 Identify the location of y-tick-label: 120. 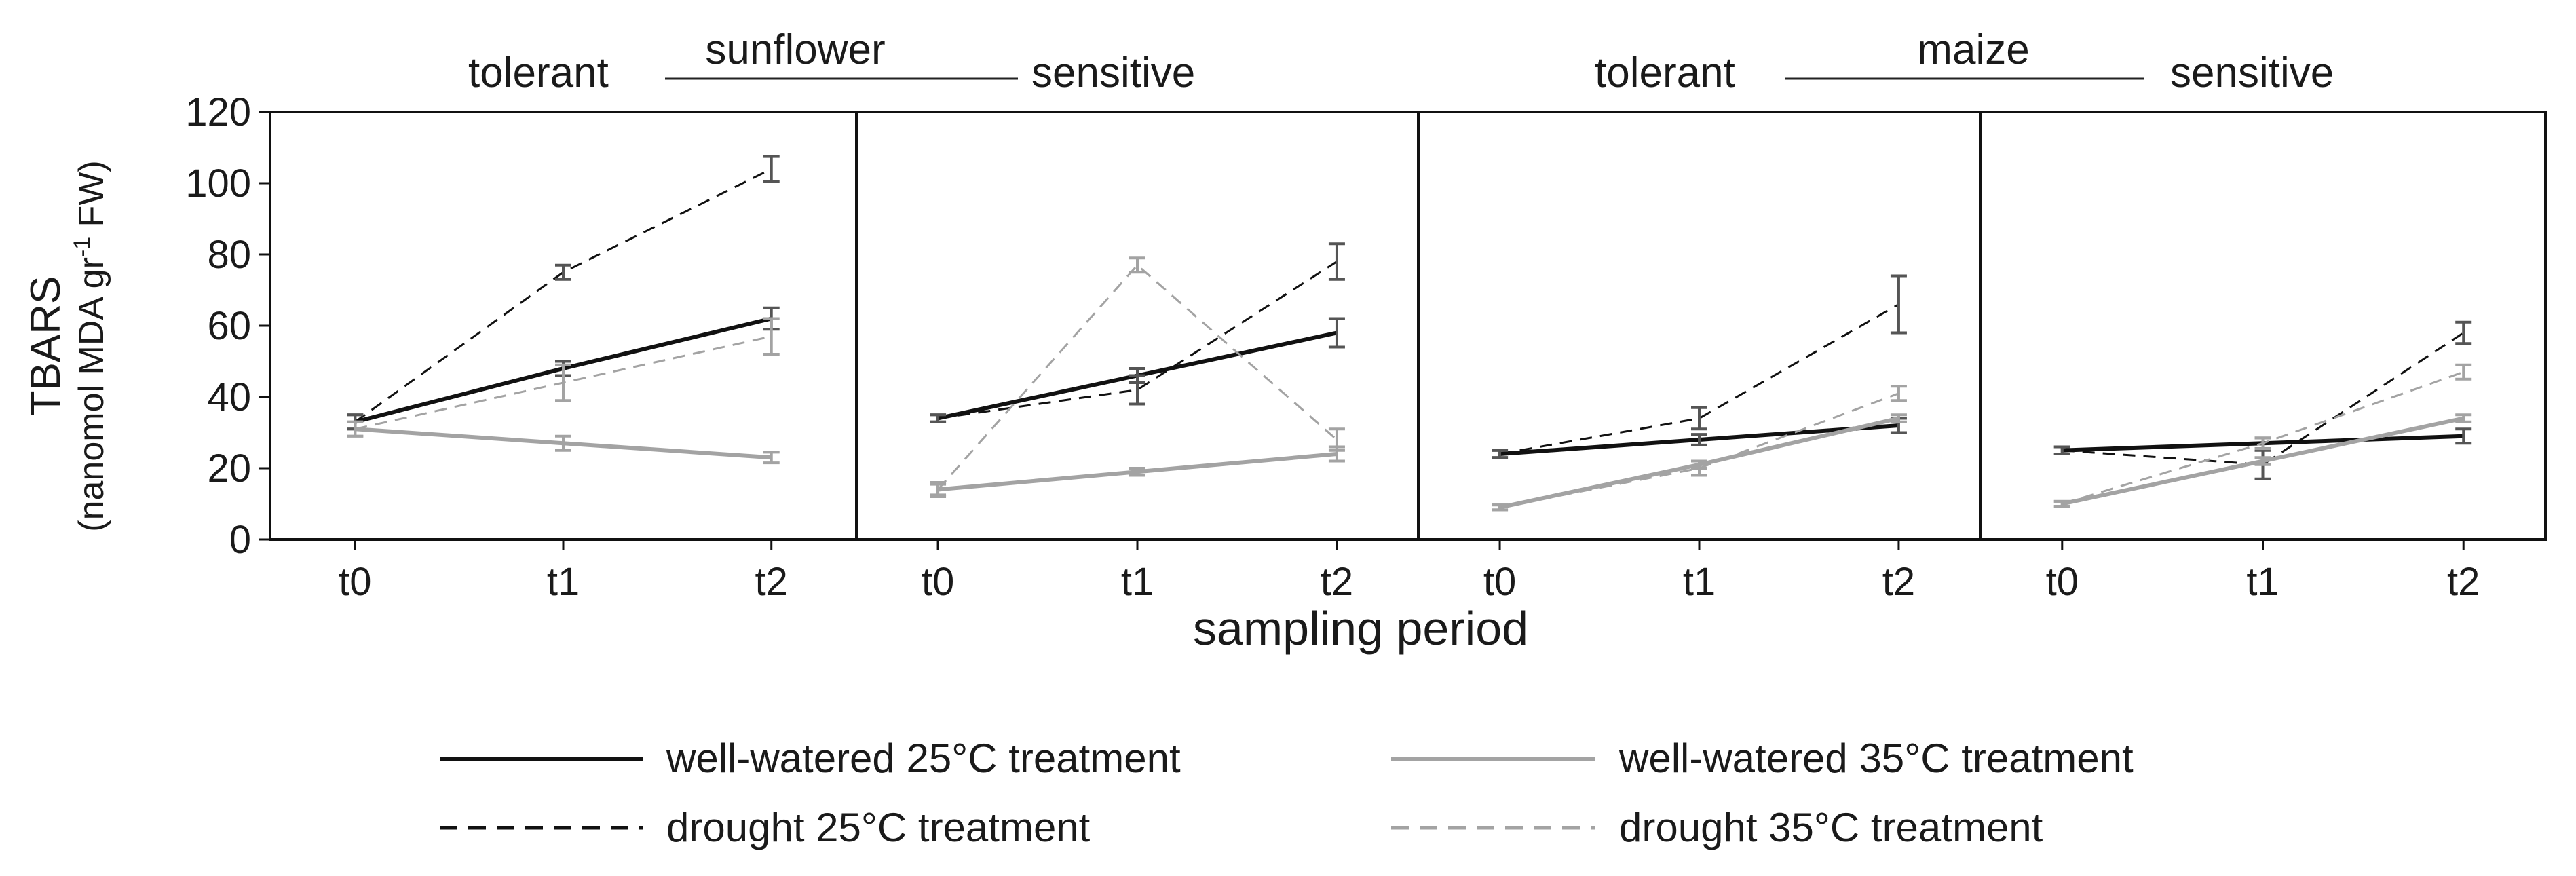
(218, 112).